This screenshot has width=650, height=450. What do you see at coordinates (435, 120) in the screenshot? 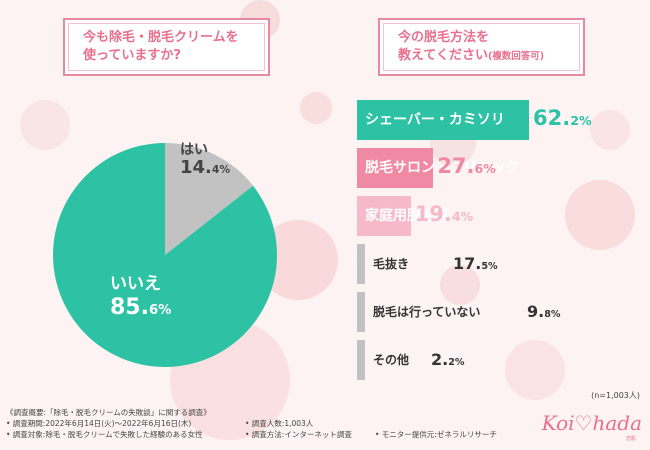
I see `bar-label-0: シェーバー・カミソリ` at bounding box center [435, 120].